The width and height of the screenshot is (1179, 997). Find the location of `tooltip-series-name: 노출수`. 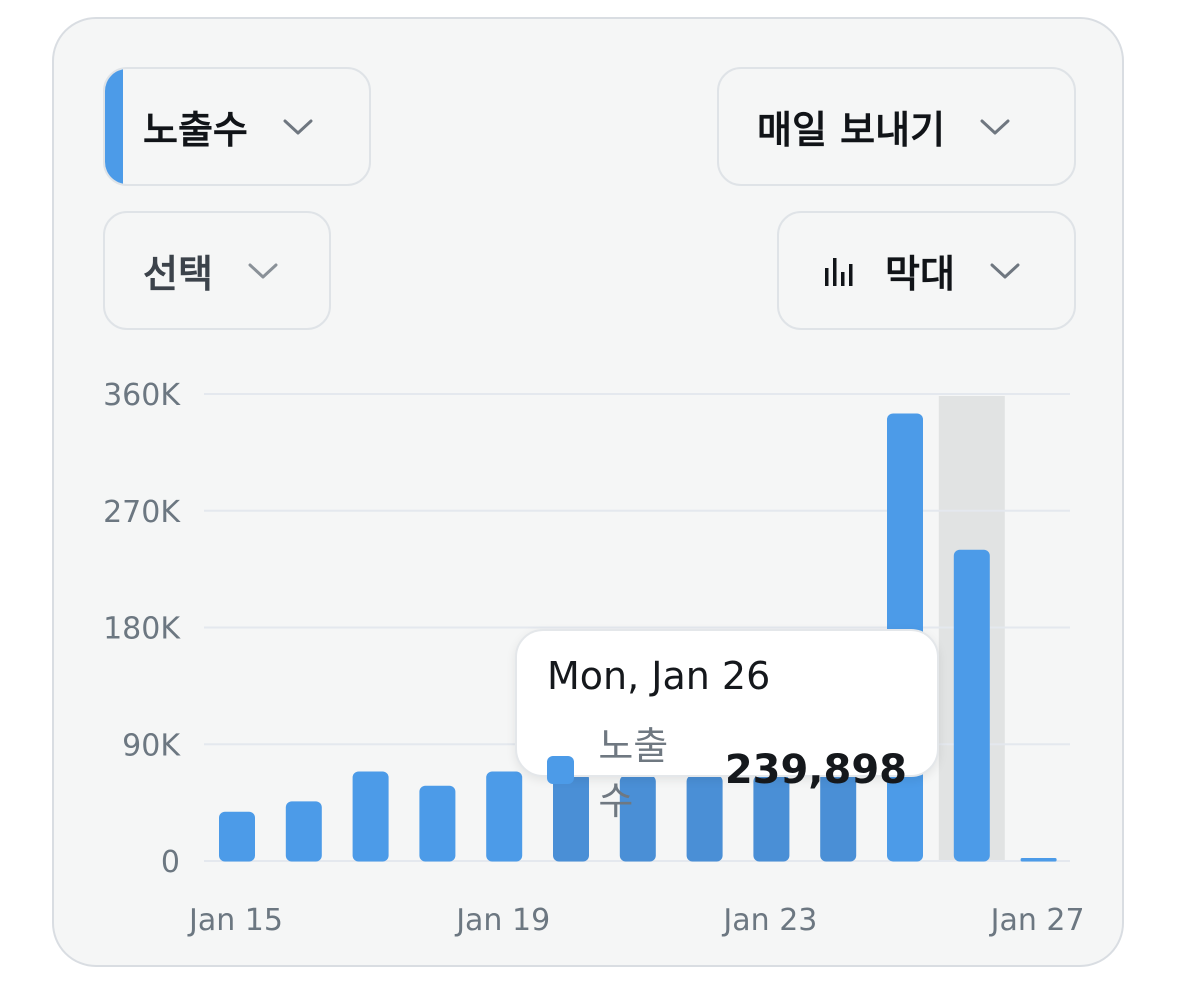

tooltip-series-name: 노출수 is located at coordinates (633, 773).